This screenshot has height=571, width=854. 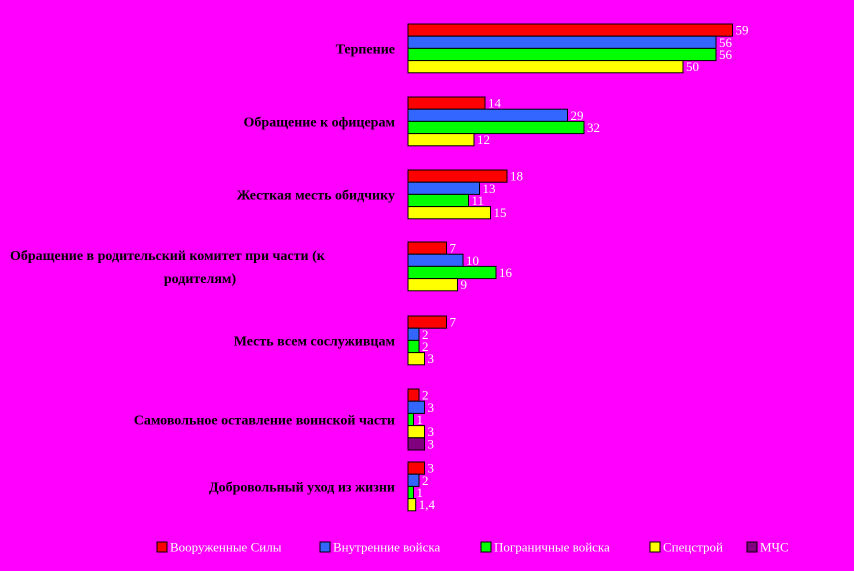 I want to click on legend-label: Спецстрой, so click(x=693, y=547).